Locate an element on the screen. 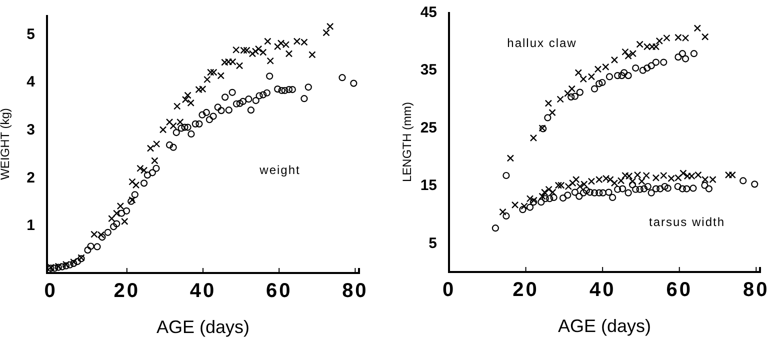 The width and height of the screenshot is (780, 346). y-axis-title: WEIGHT (kg) is located at coordinates (6, 144).